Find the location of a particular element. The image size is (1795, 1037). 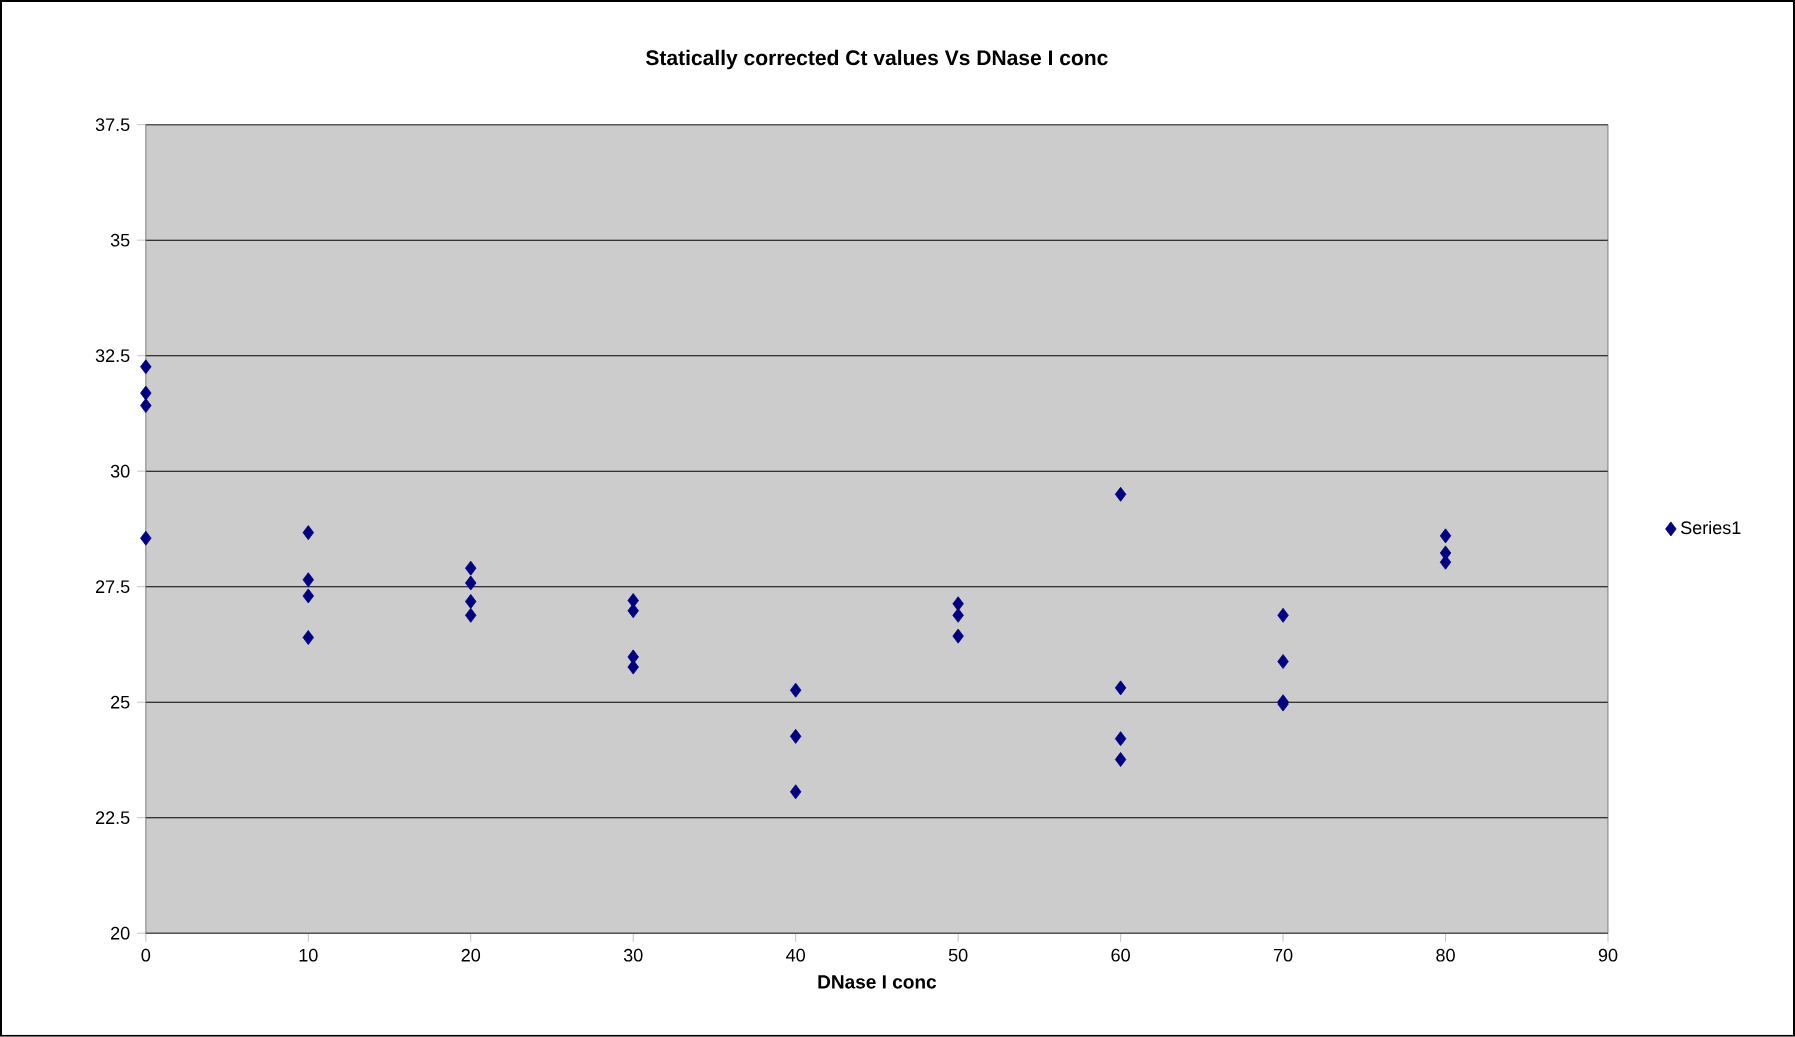

y-tick-label: 27.5 is located at coordinates (113, 587).